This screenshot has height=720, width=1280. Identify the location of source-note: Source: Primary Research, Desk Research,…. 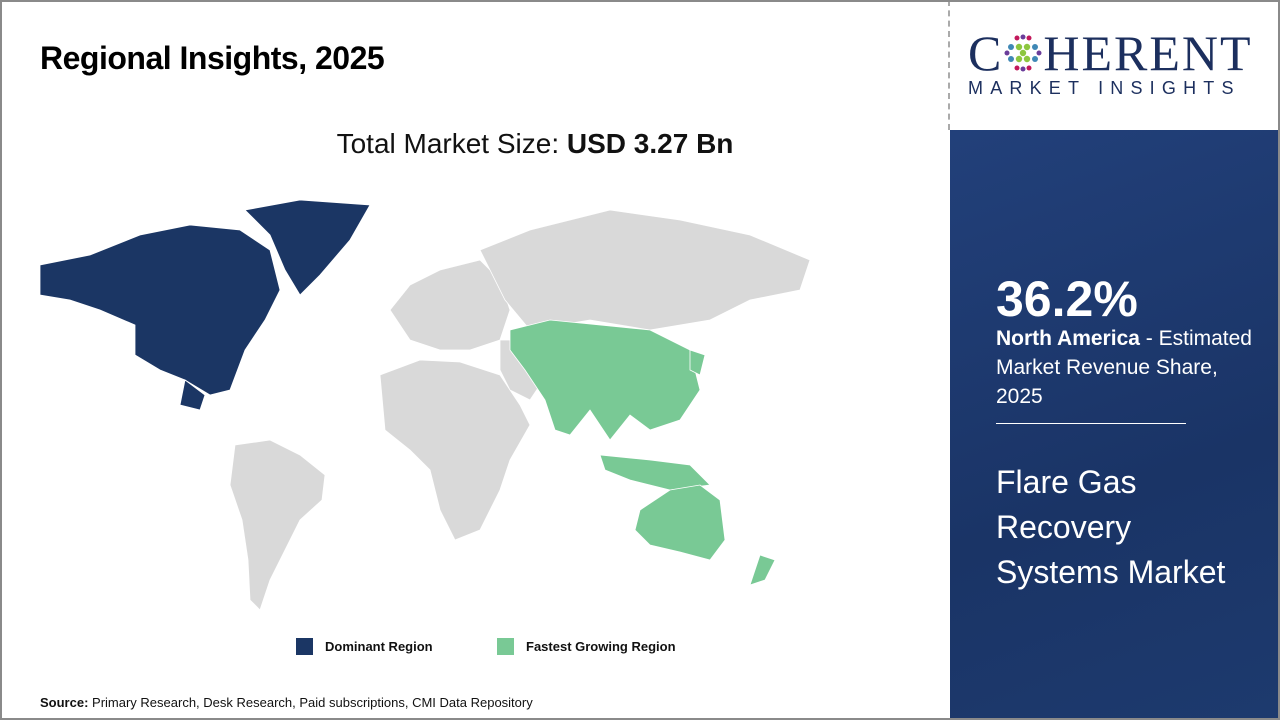
(286, 702).